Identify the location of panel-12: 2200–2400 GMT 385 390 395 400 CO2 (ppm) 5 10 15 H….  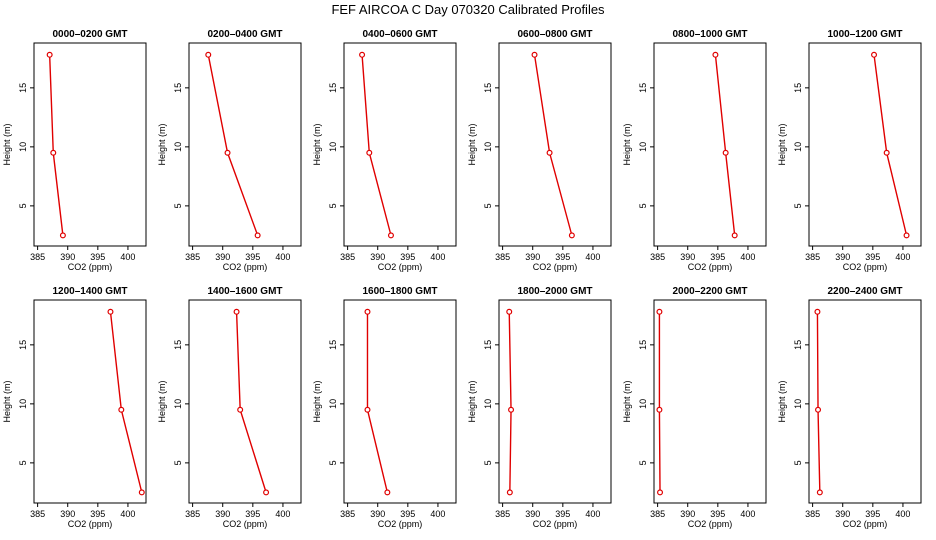
(849, 407).